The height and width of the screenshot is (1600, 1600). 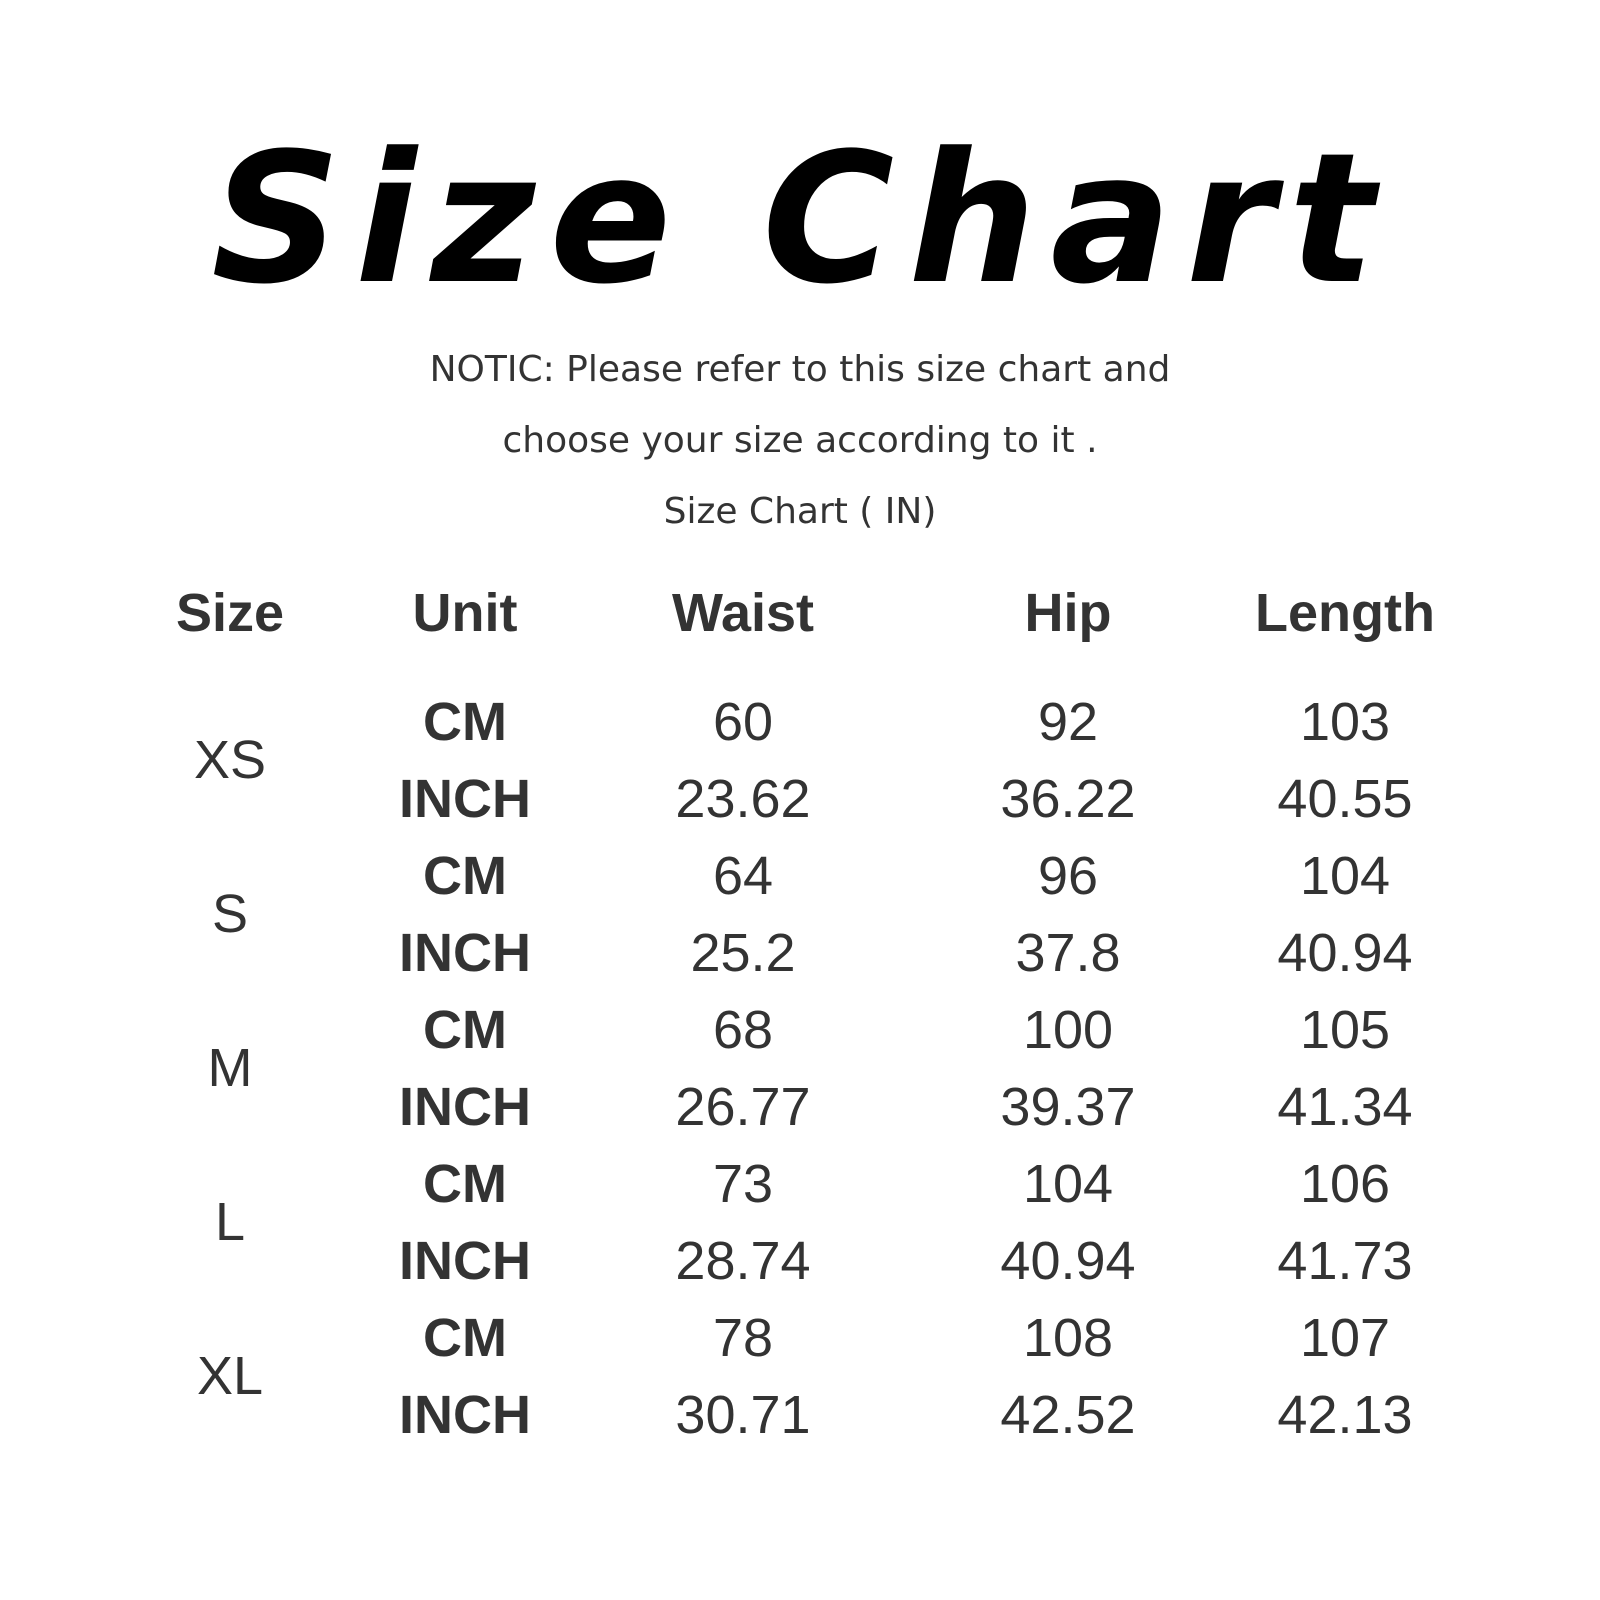 What do you see at coordinates (742, 613) in the screenshot?
I see `column-header-waist: Waist` at bounding box center [742, 613].